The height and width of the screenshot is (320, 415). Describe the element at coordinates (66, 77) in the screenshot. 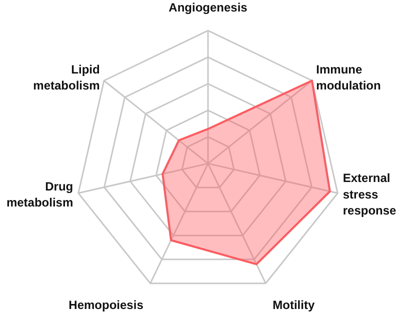

I see `spoke-label: Lipid metabolism` at that location.